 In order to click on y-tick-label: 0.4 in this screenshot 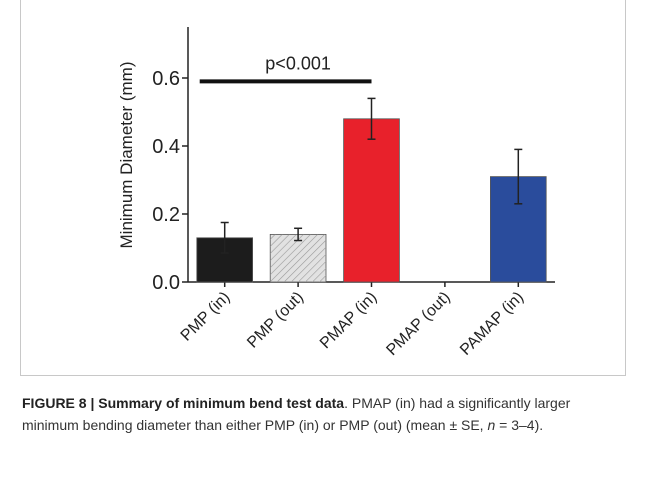, I will do `click(166, 147)`.